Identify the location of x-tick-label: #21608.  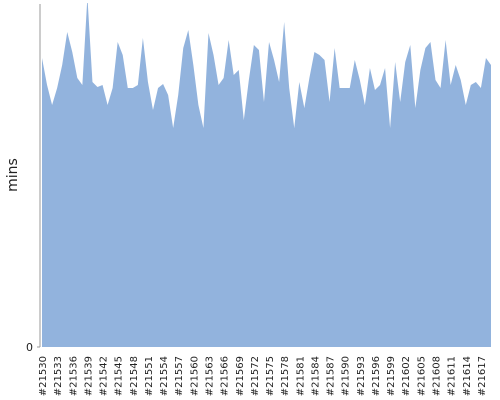
(437, 376).